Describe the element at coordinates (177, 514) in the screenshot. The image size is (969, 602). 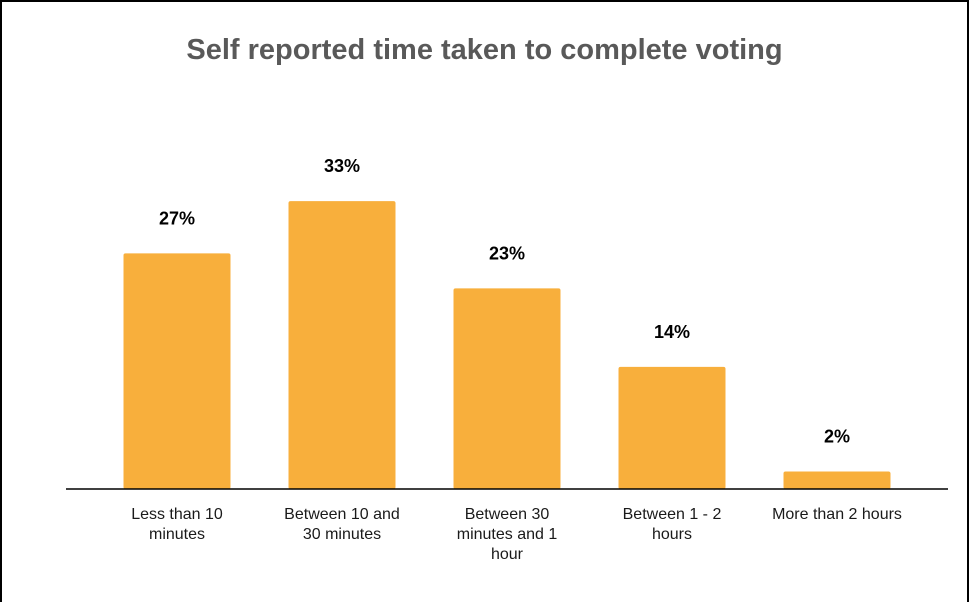
I see `category-label-line: Less than 10` at that location.